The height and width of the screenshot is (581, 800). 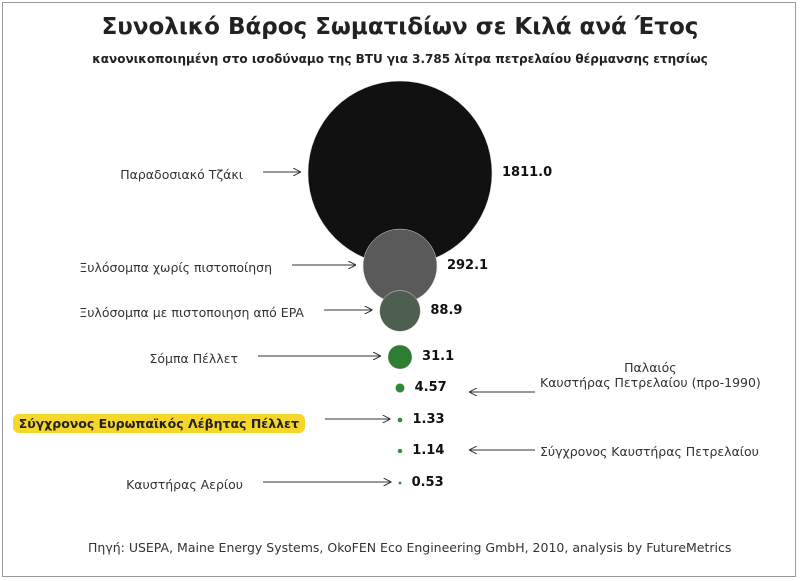 What do you see at coordinates (467, 265) in the screenshot?
I see `value-label: 292.1` at bounding box center [467, 265].